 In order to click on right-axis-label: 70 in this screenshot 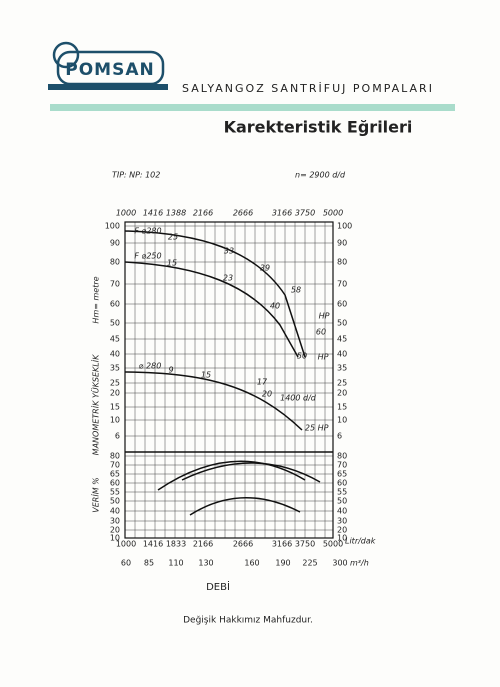, I will do `click(342, 284)`.